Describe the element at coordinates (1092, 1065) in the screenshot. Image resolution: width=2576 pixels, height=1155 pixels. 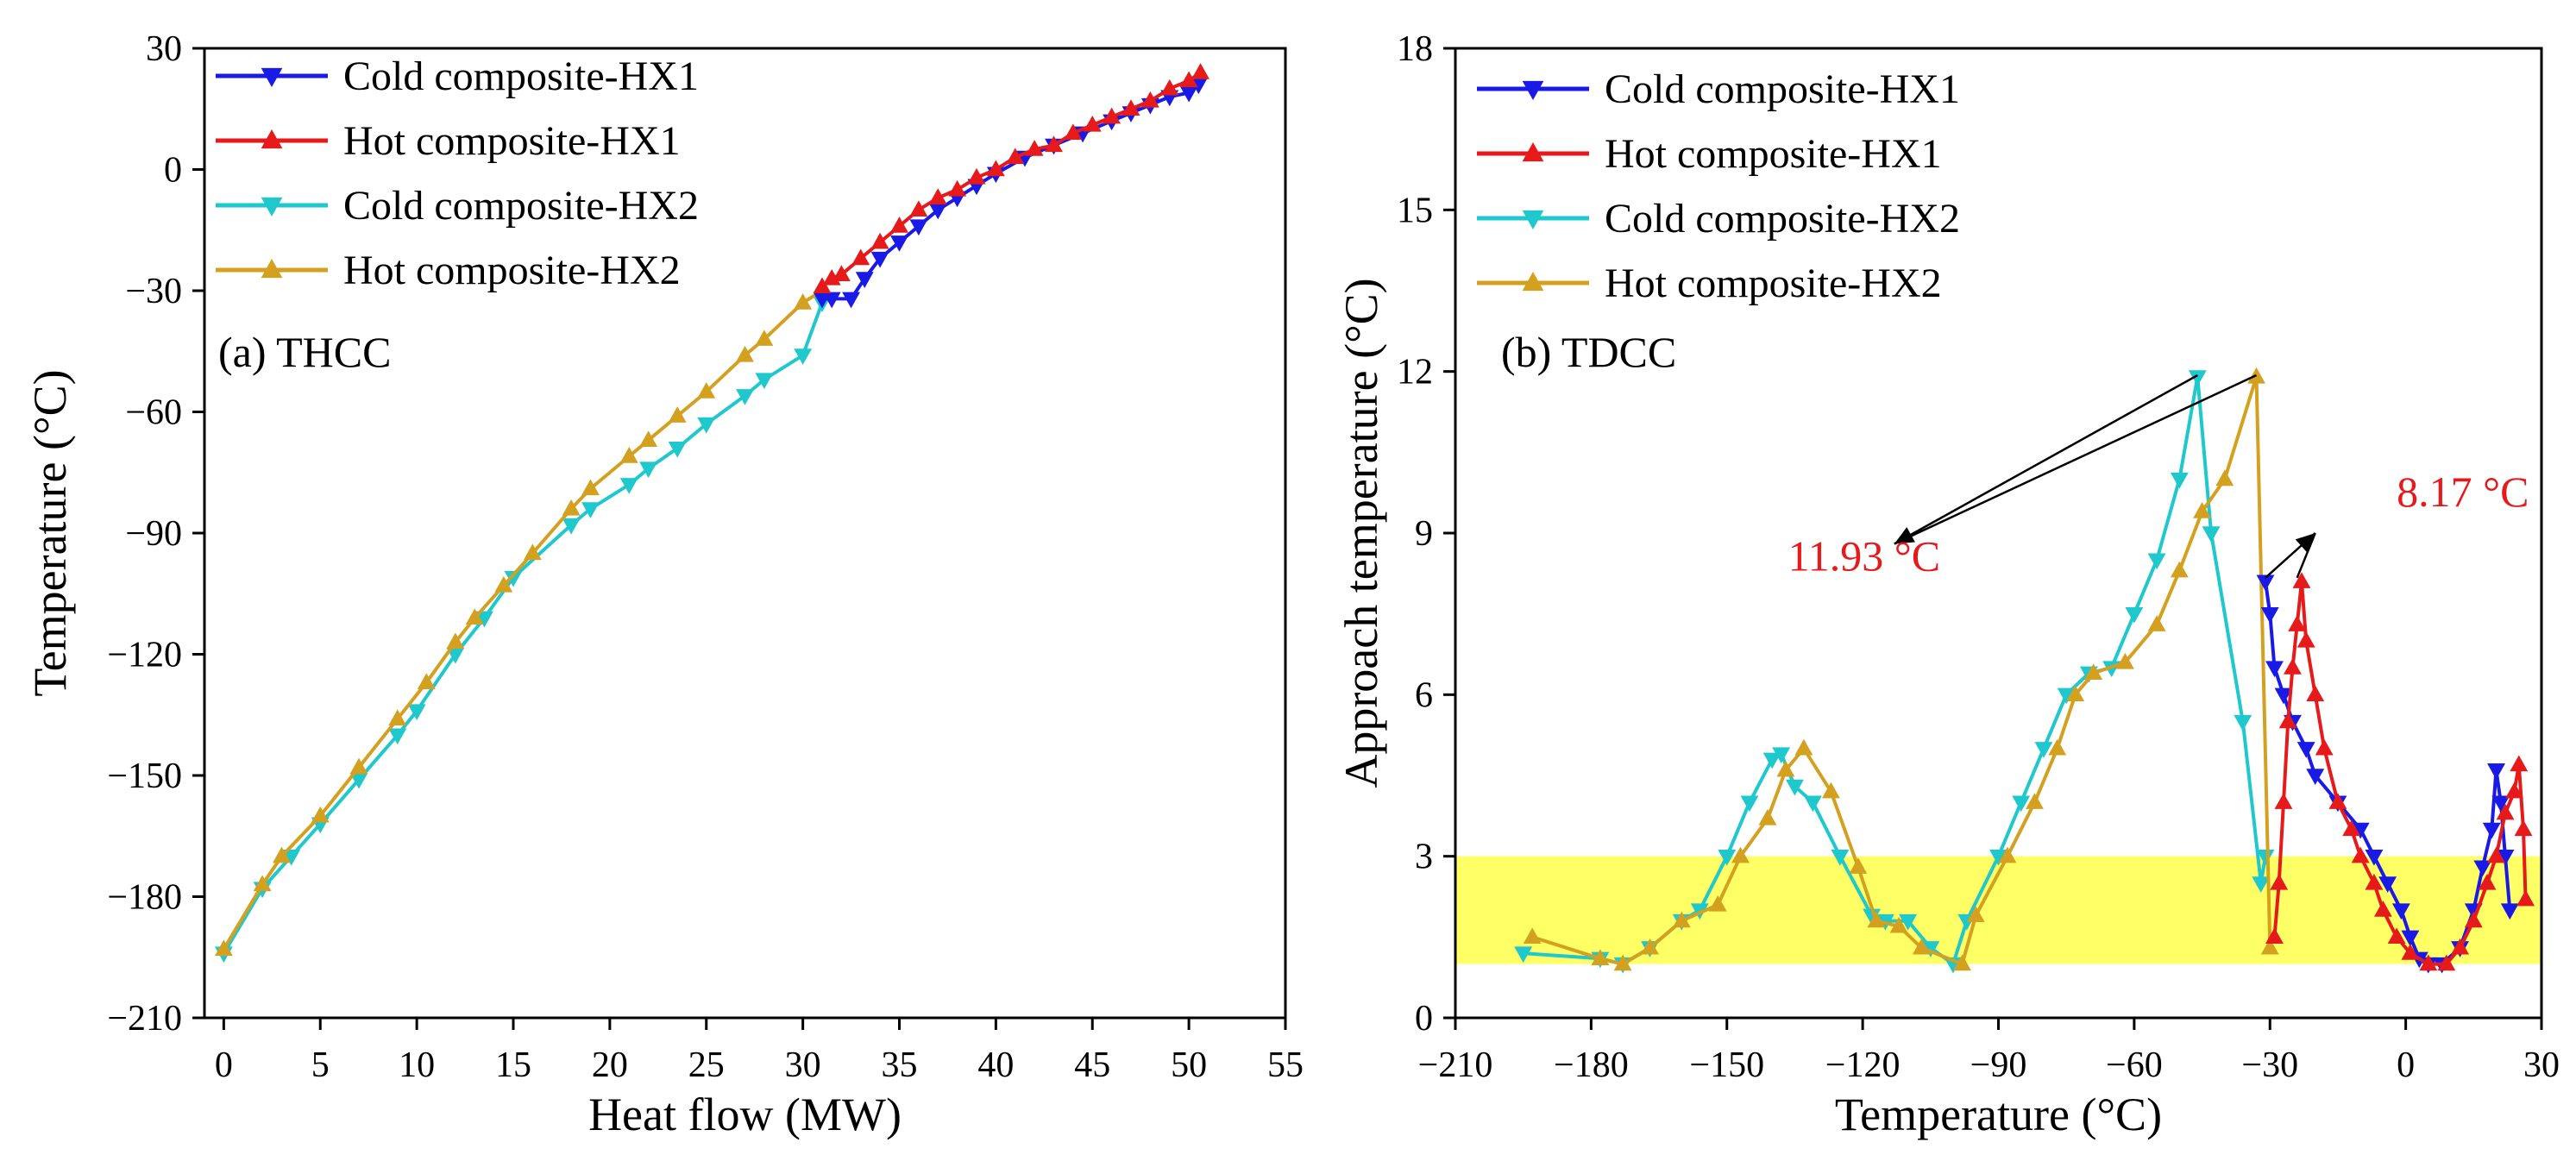
I see `x-tick-label: 45` at that location.